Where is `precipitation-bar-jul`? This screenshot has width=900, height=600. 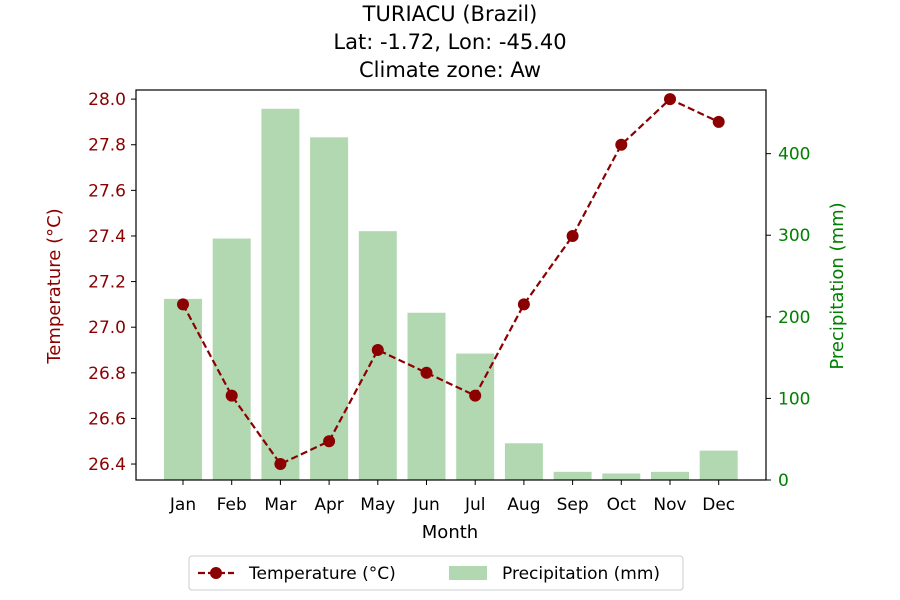 precipitation-bar-jul is located at coordinates (475, 416).